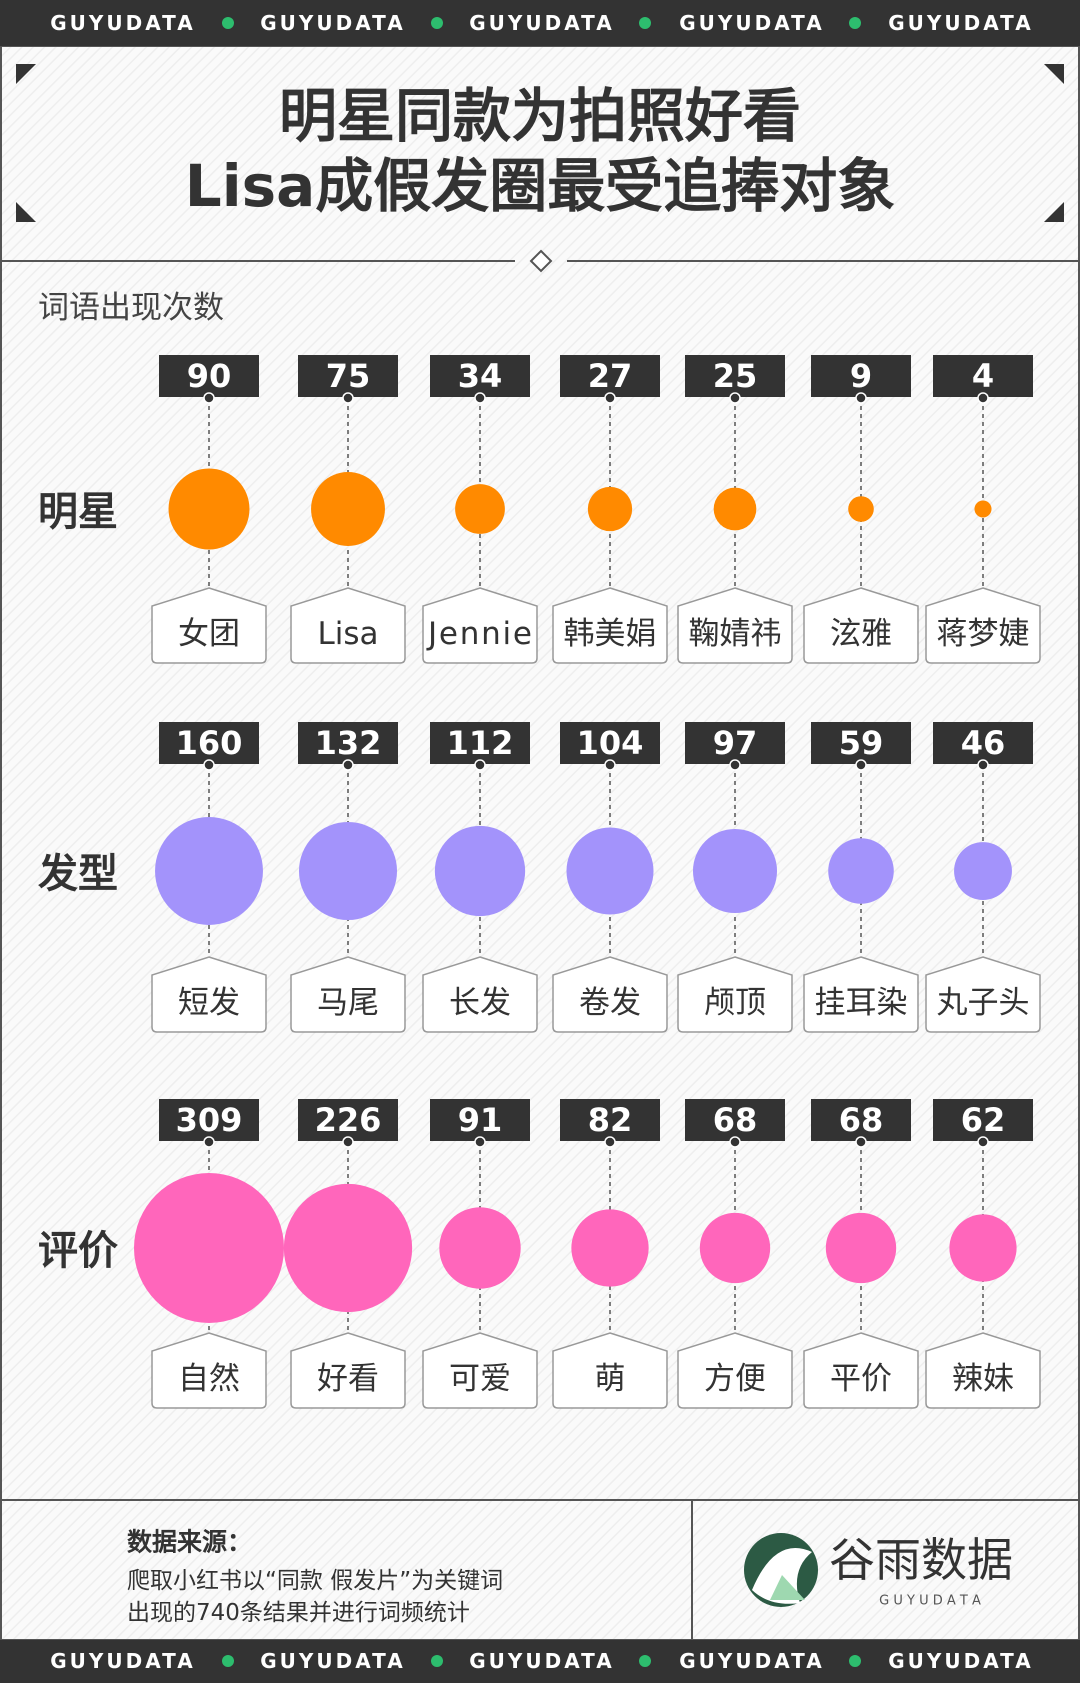 This screenshot has height=1687, width=1080. Describe the element at coordinates (983, 376) in the screenshot. I see `value-label: 4` at that location.